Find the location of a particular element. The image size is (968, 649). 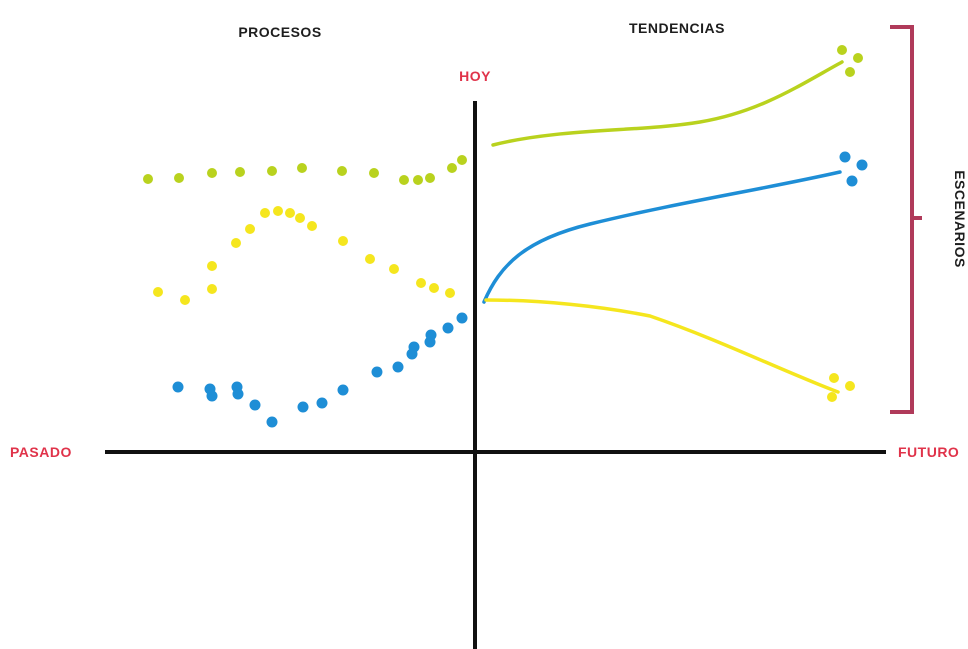

green-process-dots is located at coordinates (305, 170).